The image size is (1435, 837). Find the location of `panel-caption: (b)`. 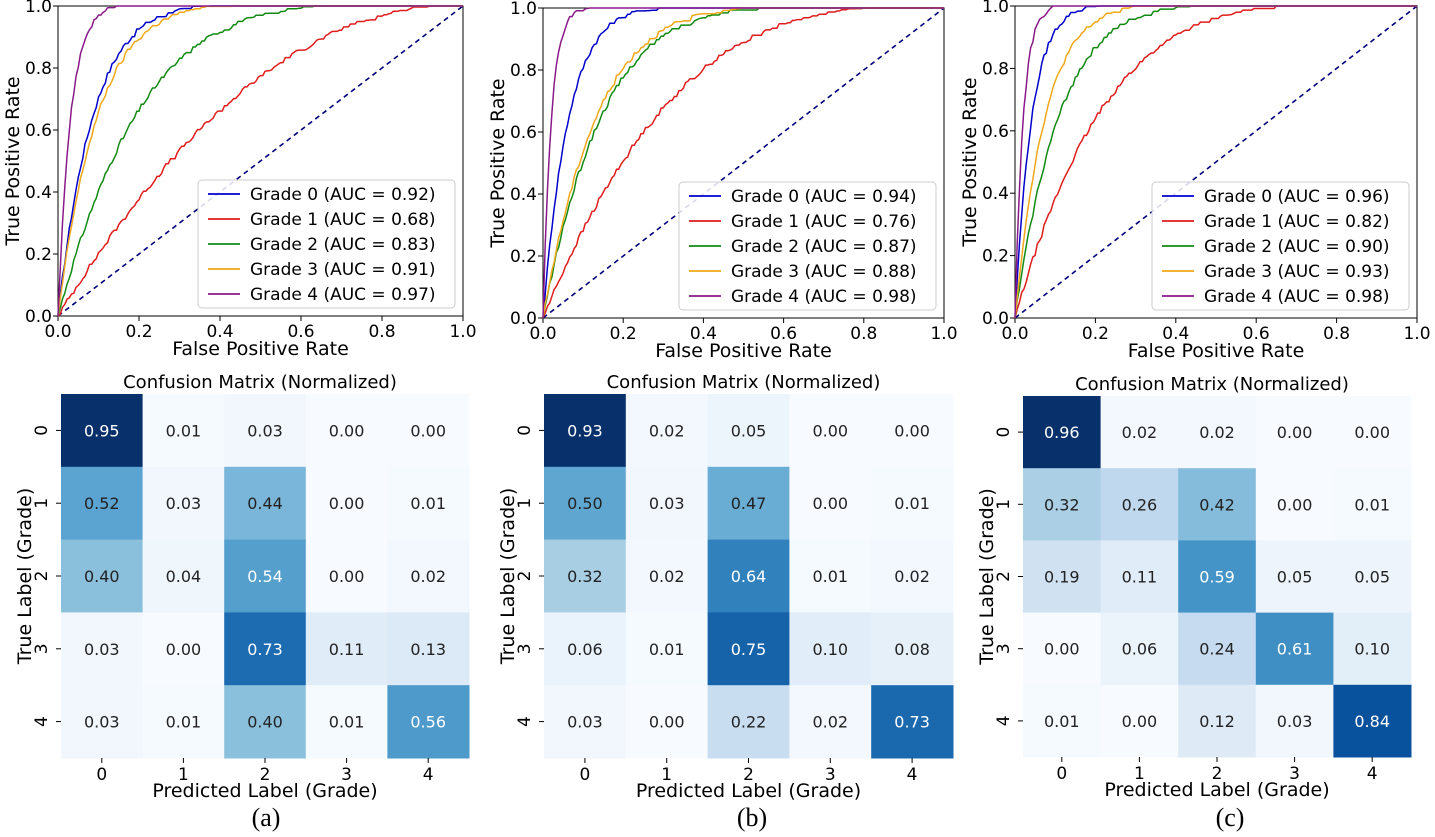

panel-caption: (b) is located at coordinates (752, 817).